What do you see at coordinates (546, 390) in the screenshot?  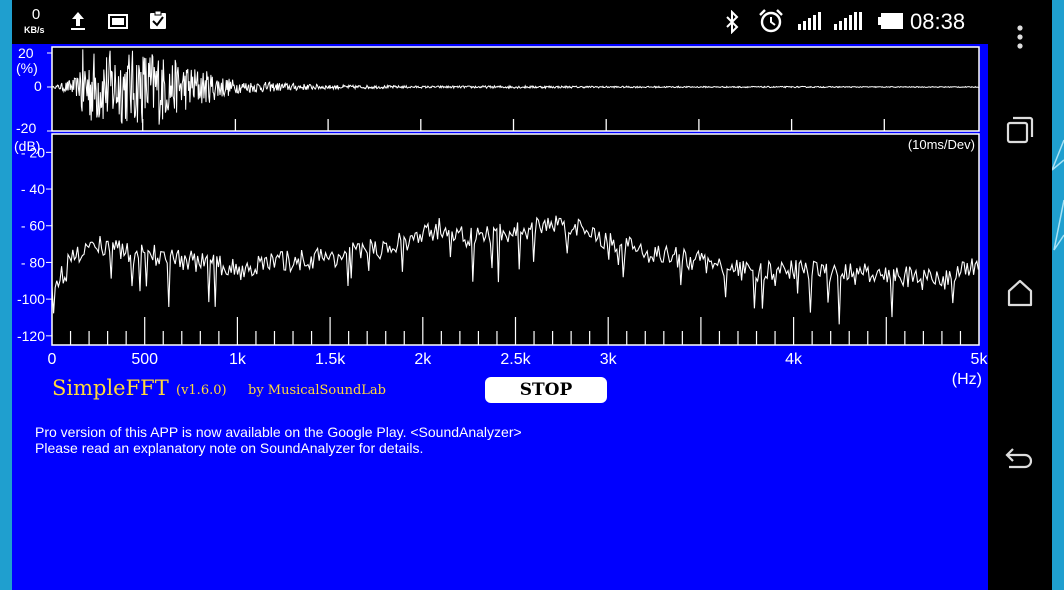 I see `stop-button: STOP` at bounding box center [546, 390].